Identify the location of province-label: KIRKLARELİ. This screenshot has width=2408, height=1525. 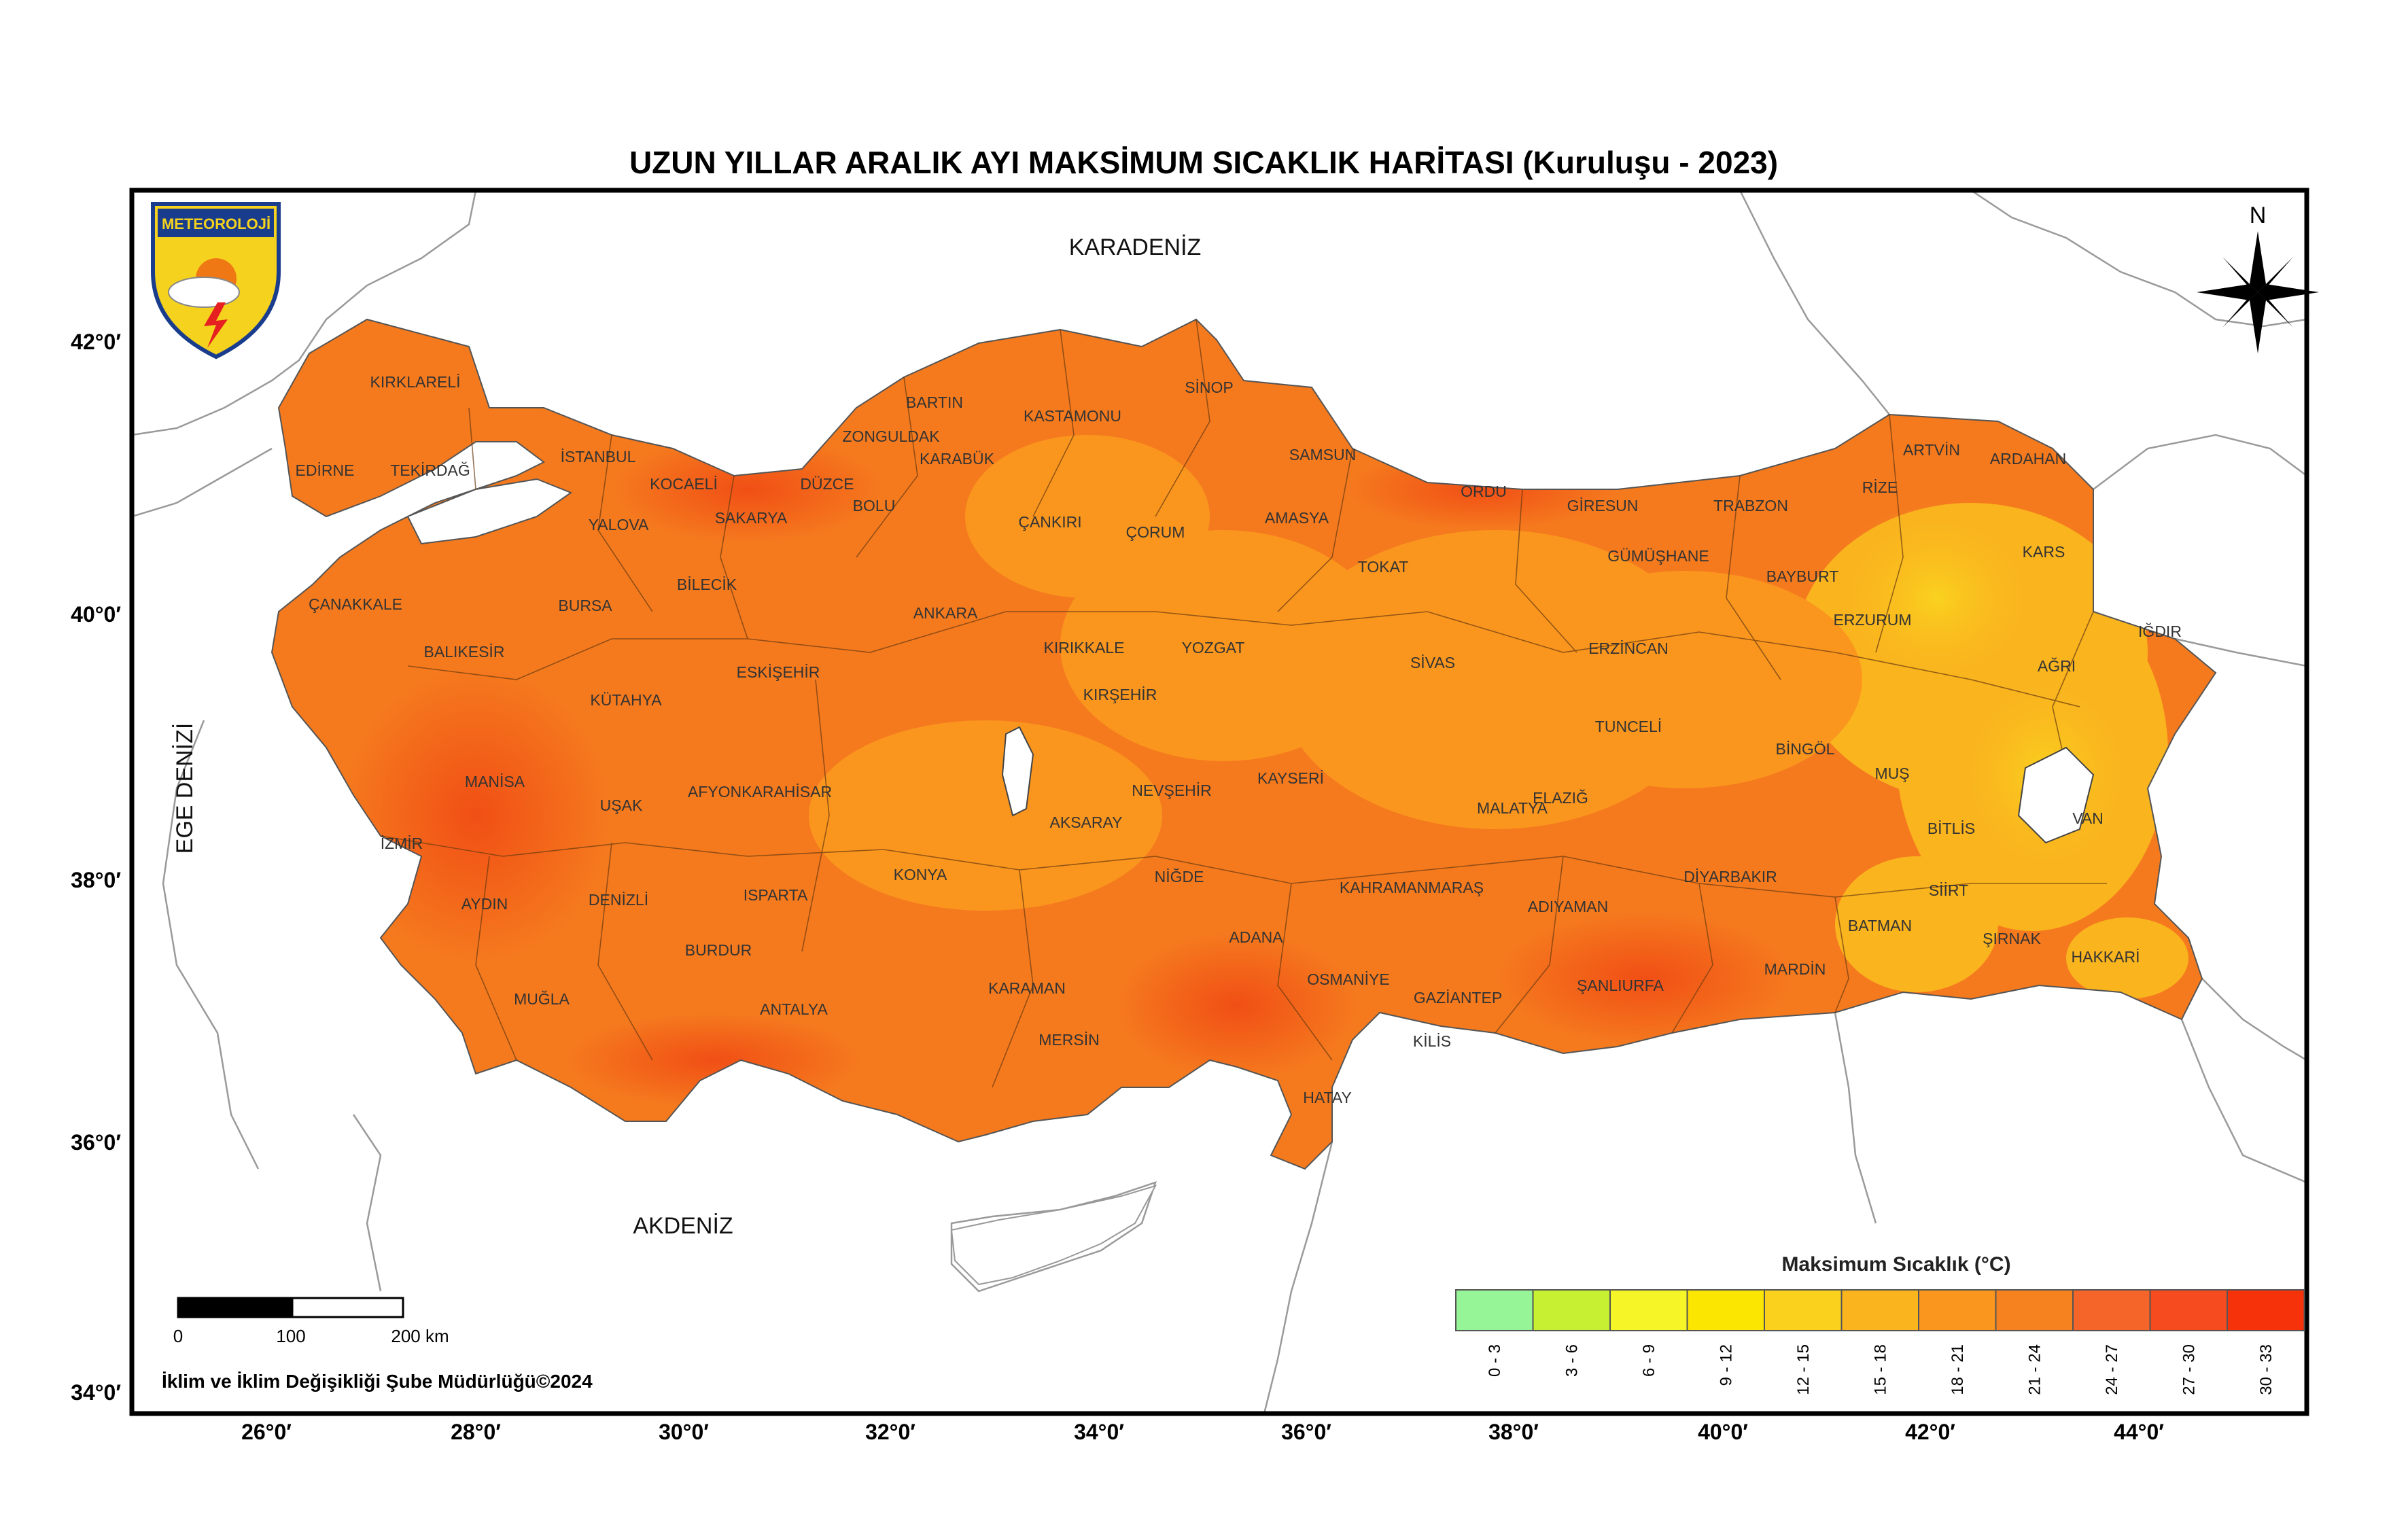
(415, 382).